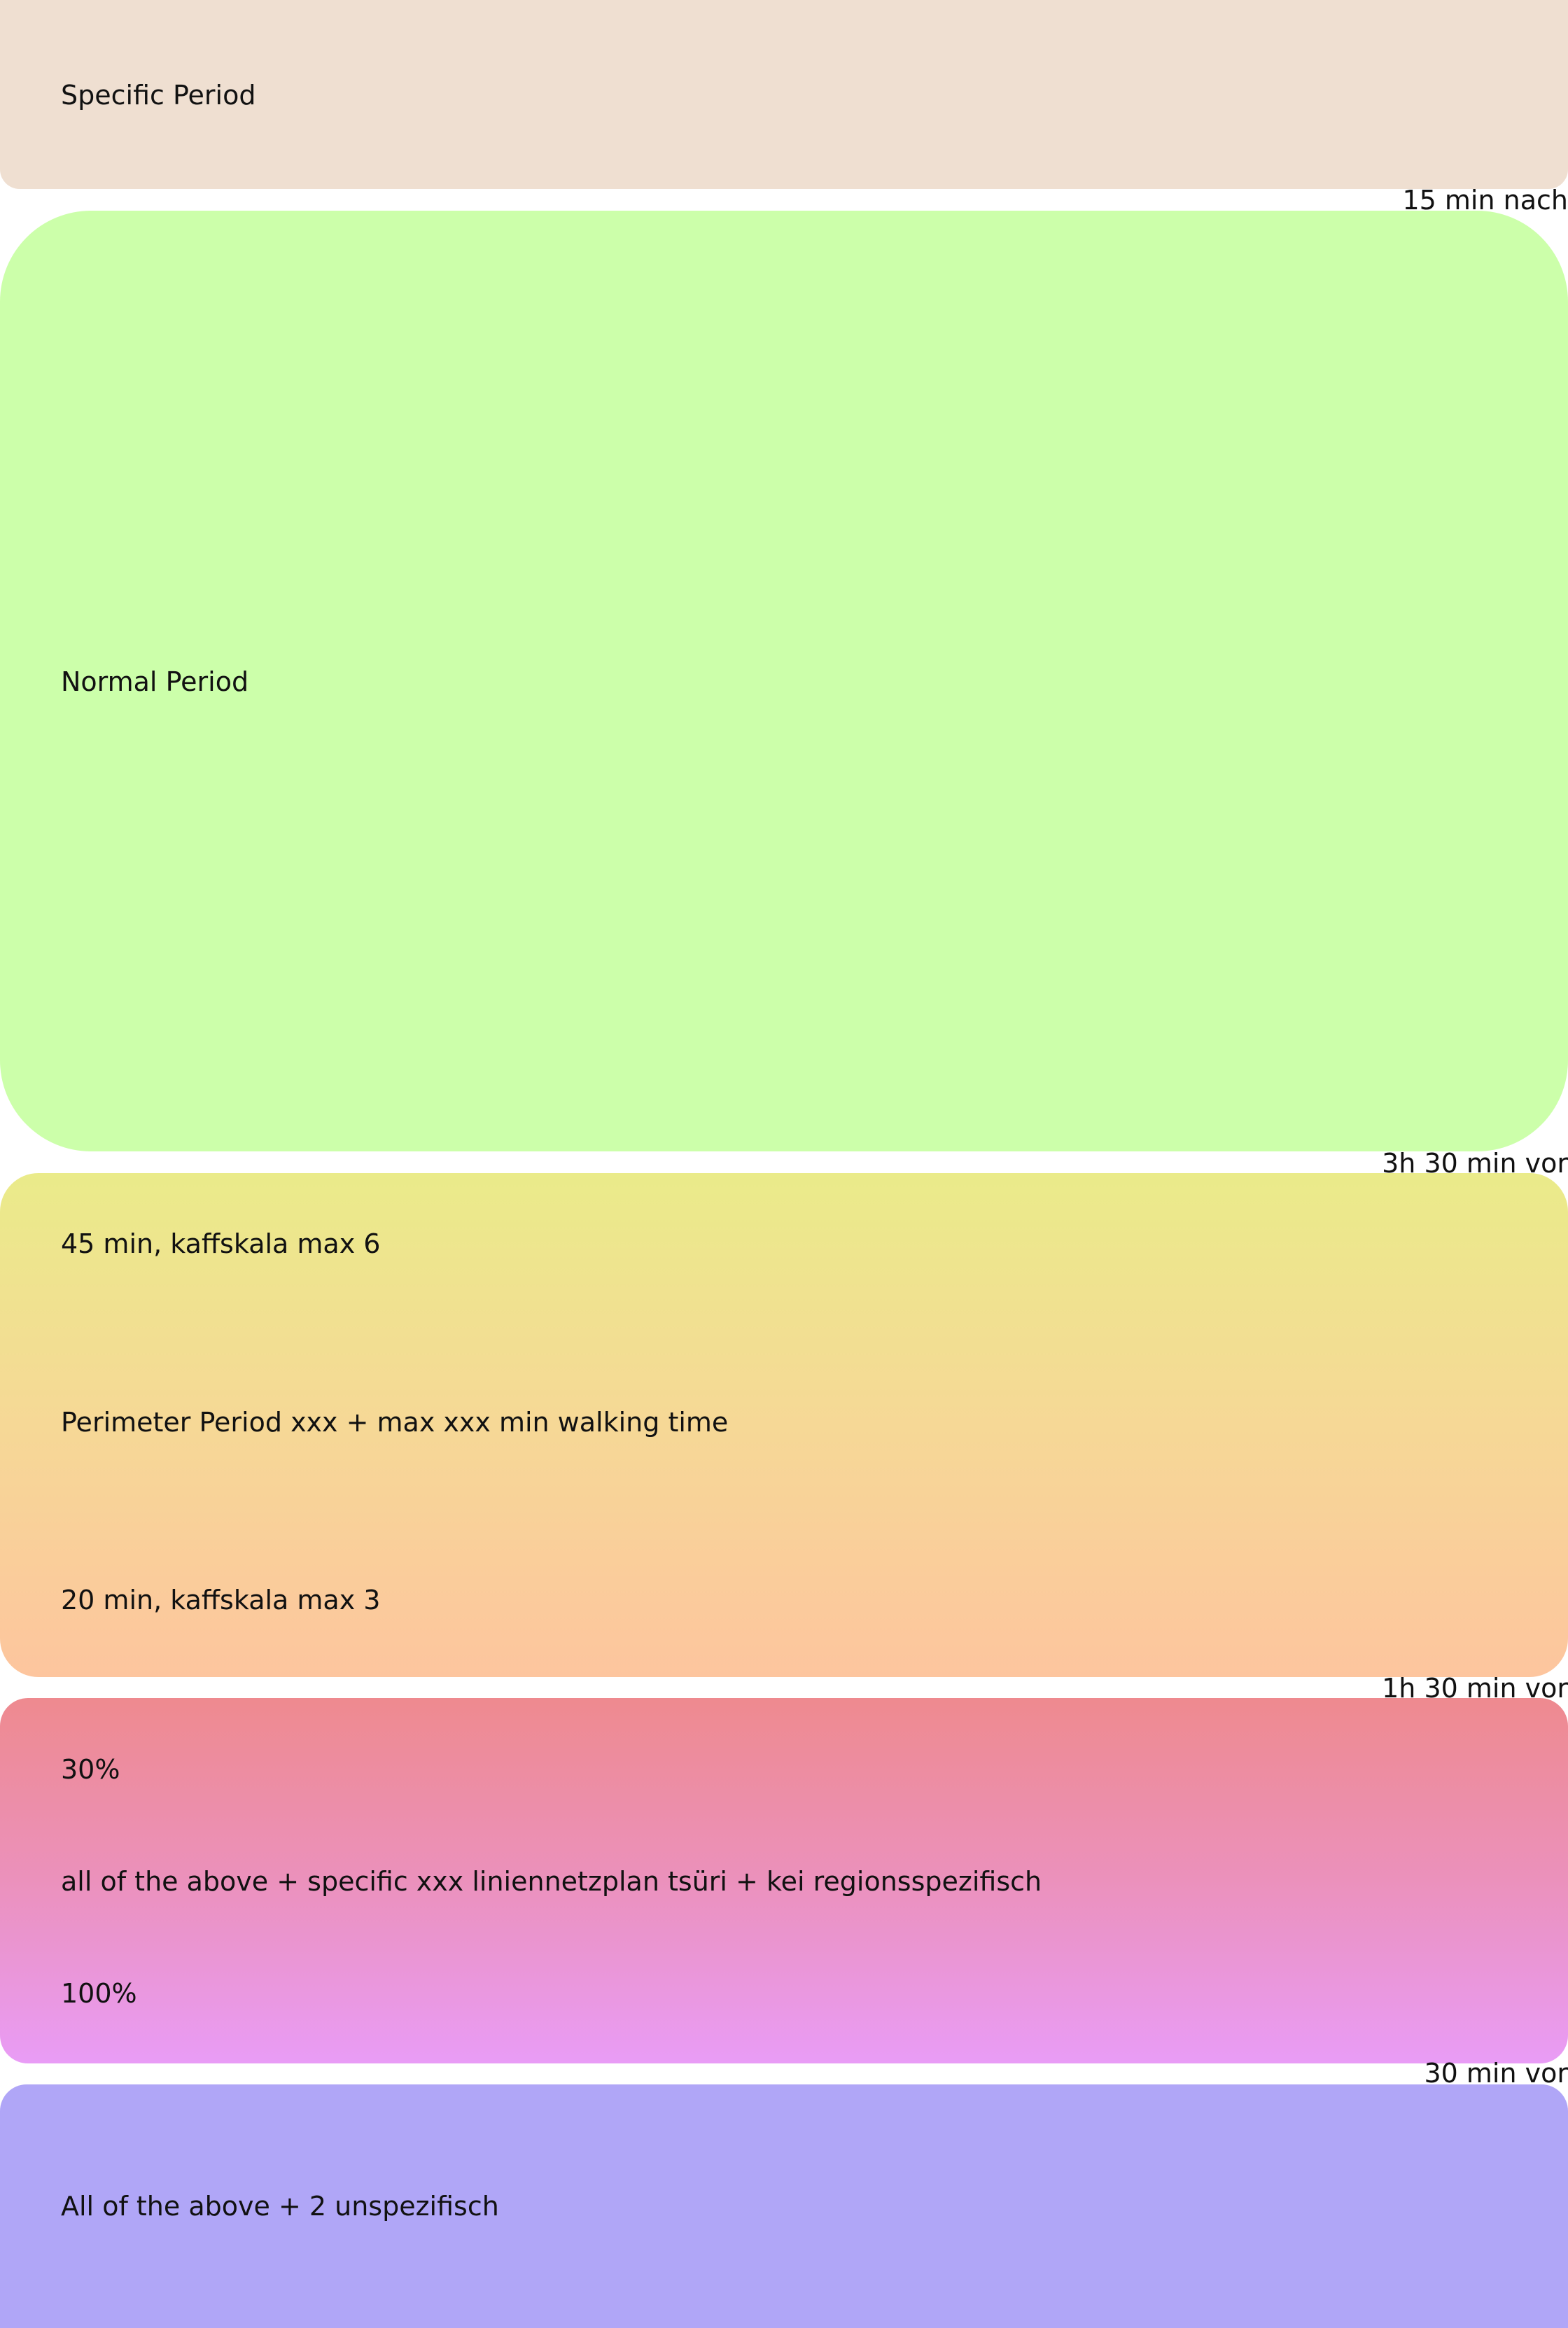 This screenshot has width=1568, height=2328. I want to click on unspecific-block: All of the above + 2 unspezifisch, so click(784, 2206).